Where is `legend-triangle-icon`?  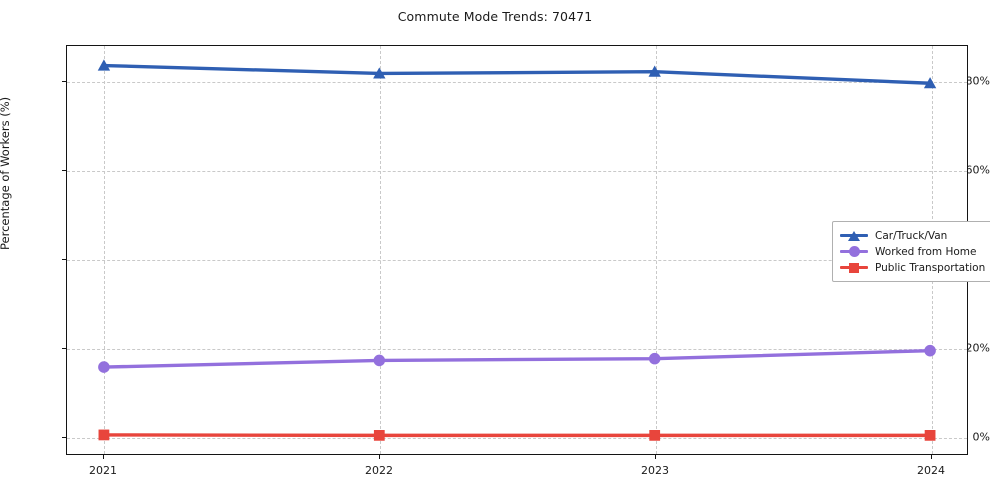 legend-triangle-icon is located at coordinates (854, 235).